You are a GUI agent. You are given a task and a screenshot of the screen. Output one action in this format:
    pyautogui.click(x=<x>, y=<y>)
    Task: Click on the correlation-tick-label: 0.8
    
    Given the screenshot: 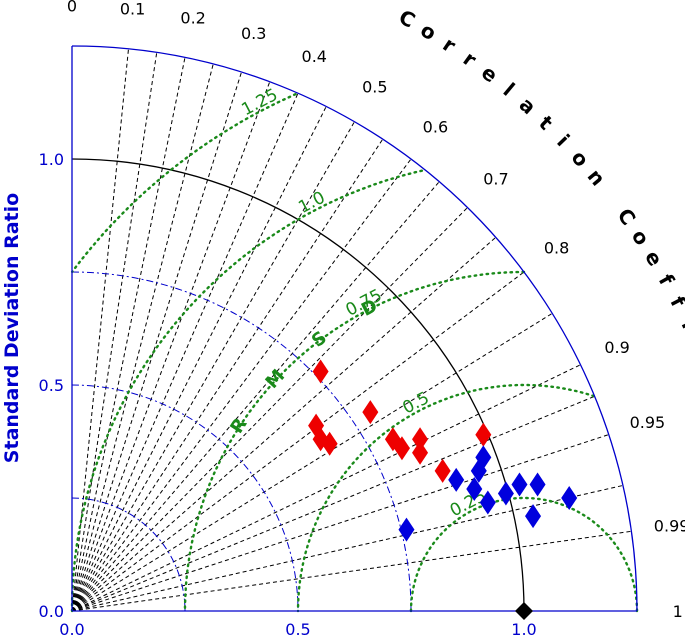 What is the action you would take?
    pyautogui.click(x=556, y=248)
    